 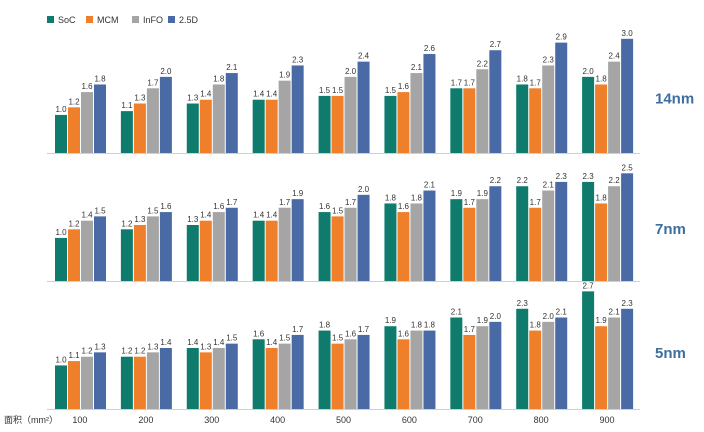 What do you see at coordinates (343, 420) in the screenshot?
I see `x-tick-label: 500` at bounding box center [343, 420].